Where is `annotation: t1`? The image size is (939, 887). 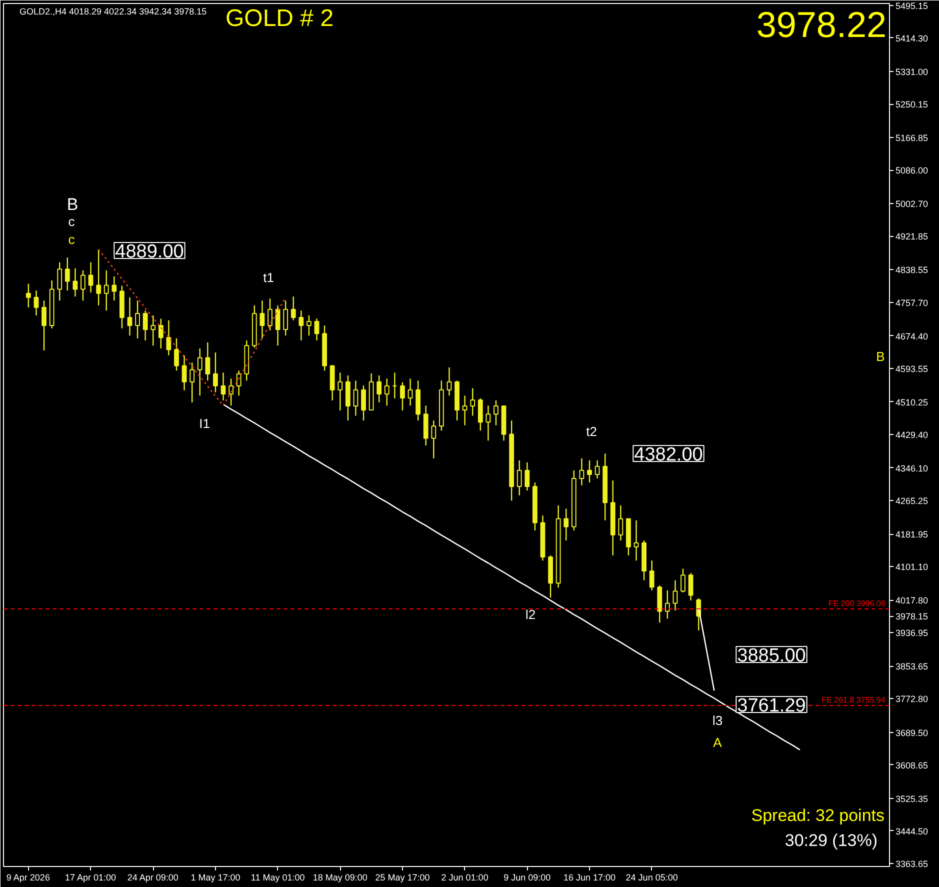 annotation: t1 is located at coordinates (268, 277).